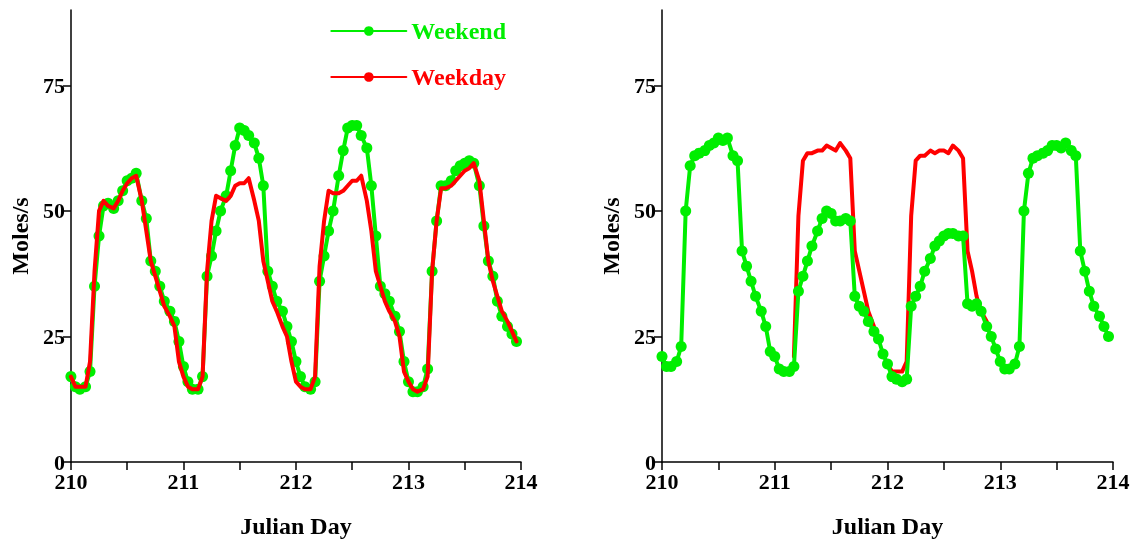 The image size is (1142, 553). I want to click on legend-label: Weekend, so click(459, 31).